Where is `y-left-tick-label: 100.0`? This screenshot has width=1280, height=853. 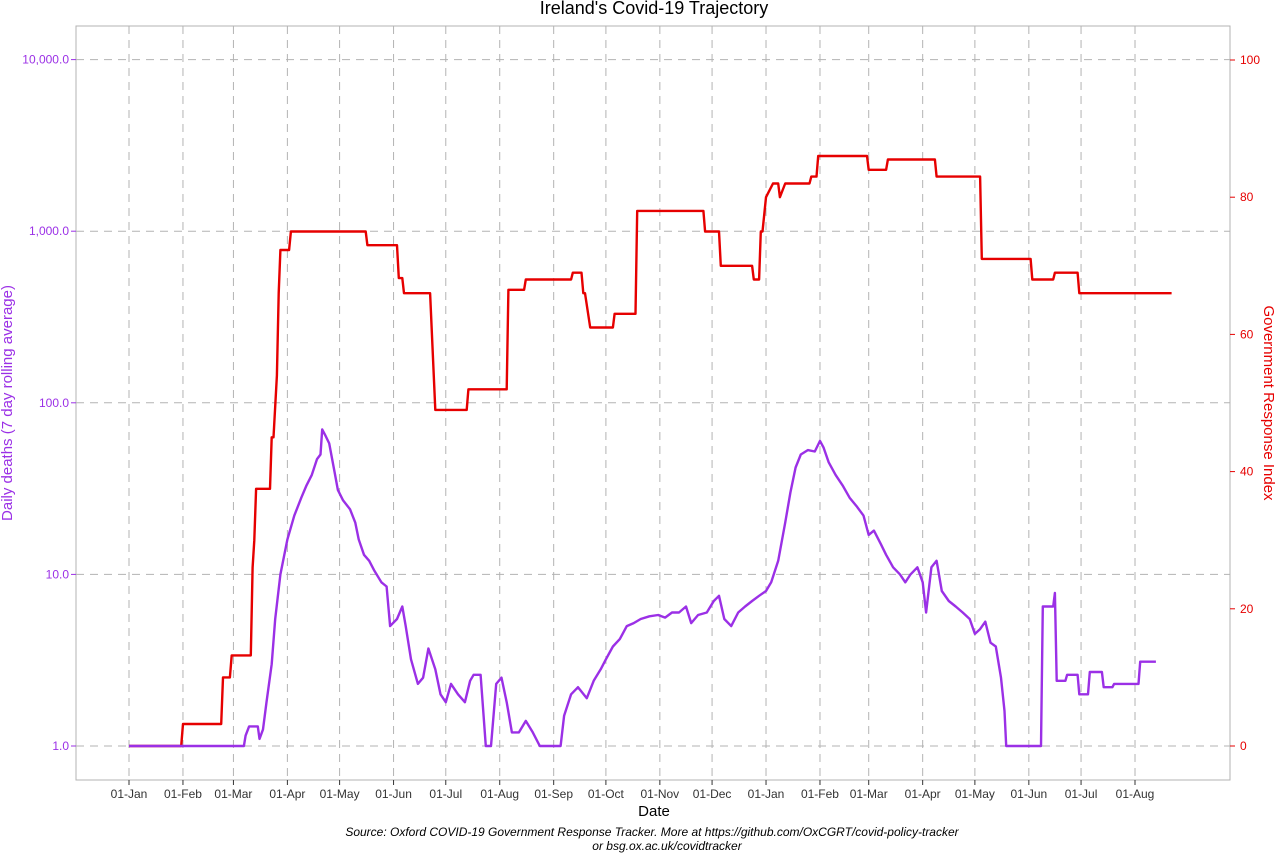
y-left-tick-label: 100.0 is located at coordinates (54, 403).